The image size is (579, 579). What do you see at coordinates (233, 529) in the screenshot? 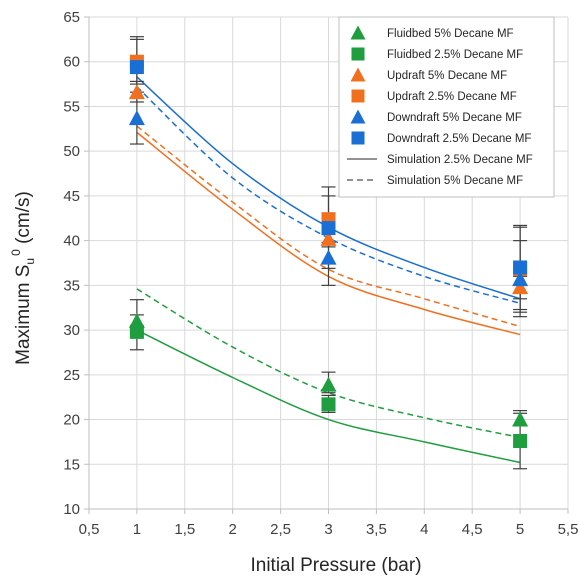
I see `x-tick-label: 2` at bounding box center [233, 529].